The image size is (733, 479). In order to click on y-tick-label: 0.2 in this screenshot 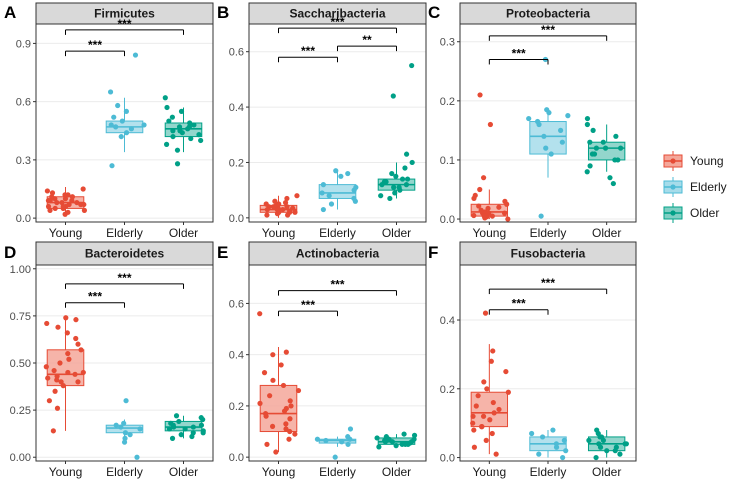, I will do `click(447, 390)`.